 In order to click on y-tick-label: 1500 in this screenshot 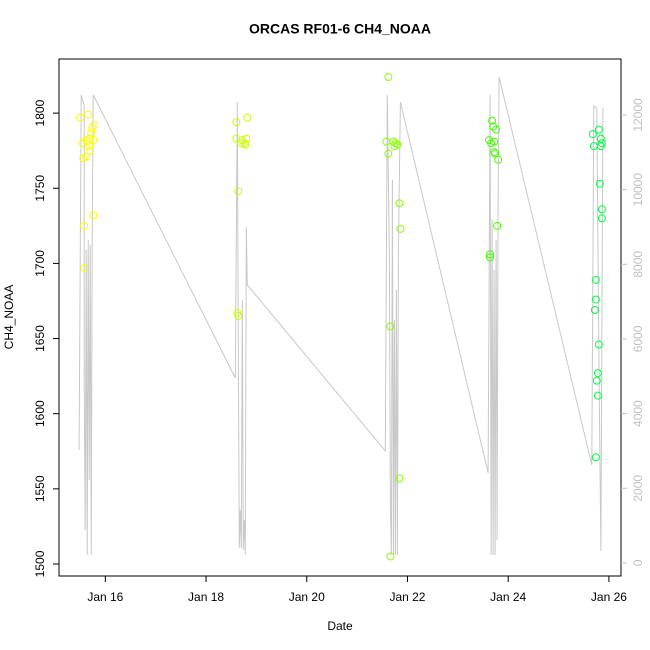, I will do `click(40, 563)`.